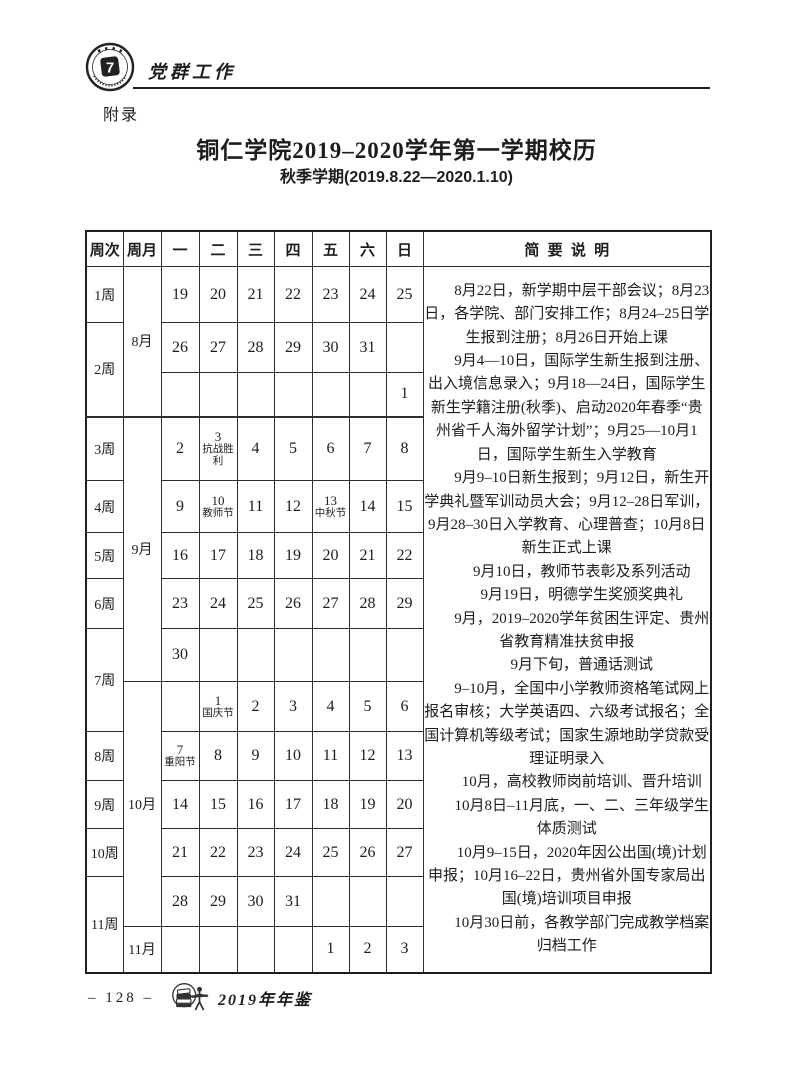 The image size is (793, 1077). Describe the element at coordinates (218, 436) in the screenshot. I see `day-number: 3` at that location.